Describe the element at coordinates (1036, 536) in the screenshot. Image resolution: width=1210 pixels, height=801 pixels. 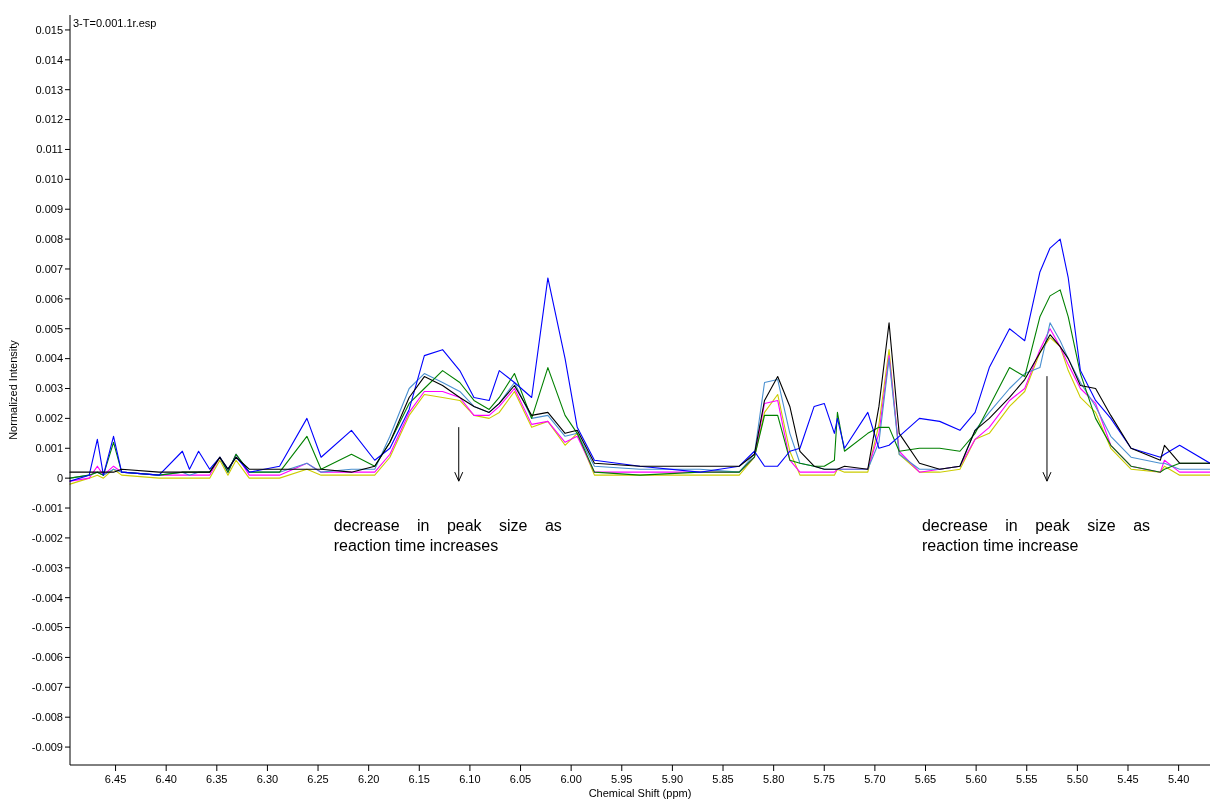
I see `annotation: decrease in peak size as reaction time increase` at that location.